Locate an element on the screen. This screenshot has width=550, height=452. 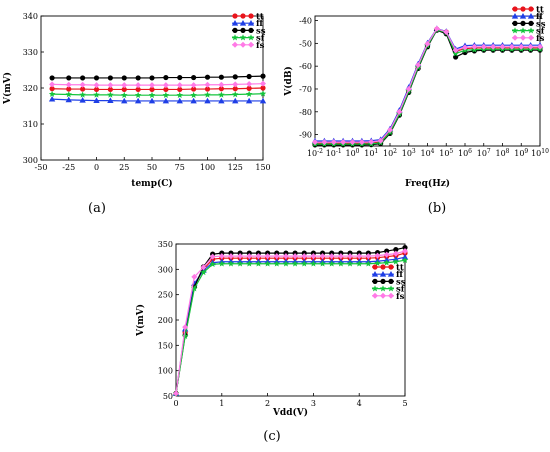
series-line-ff is located at coordinates (290, 325).